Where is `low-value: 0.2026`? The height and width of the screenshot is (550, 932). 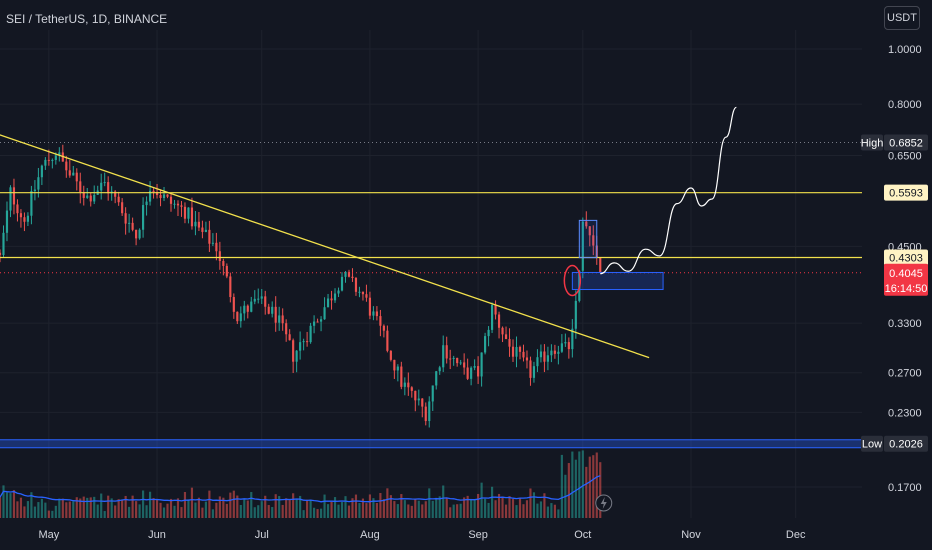 low-value: 0.2026 is located at coordinates (906, 445).